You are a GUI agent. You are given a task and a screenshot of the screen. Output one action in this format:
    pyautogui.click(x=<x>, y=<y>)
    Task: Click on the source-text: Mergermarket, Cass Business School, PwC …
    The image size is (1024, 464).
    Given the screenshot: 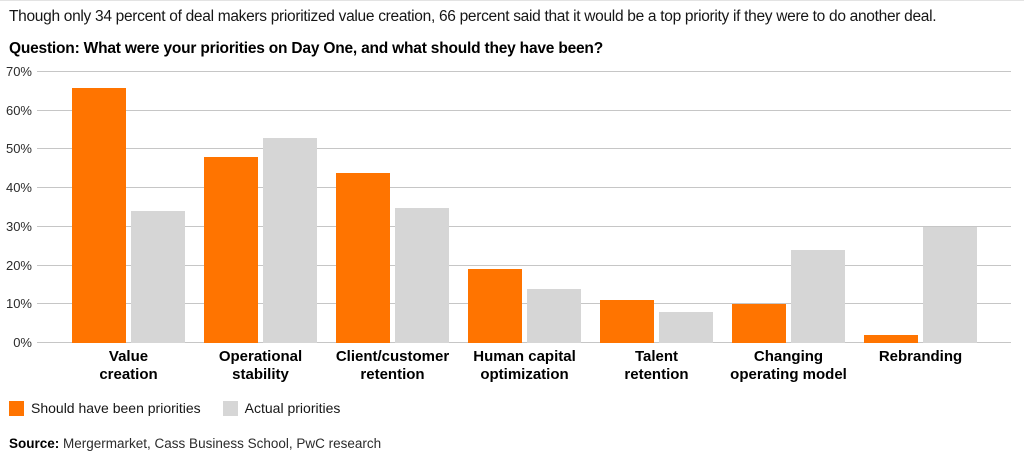 What is the action you would take?
    pyautogui.click(x=222, y=443)
    